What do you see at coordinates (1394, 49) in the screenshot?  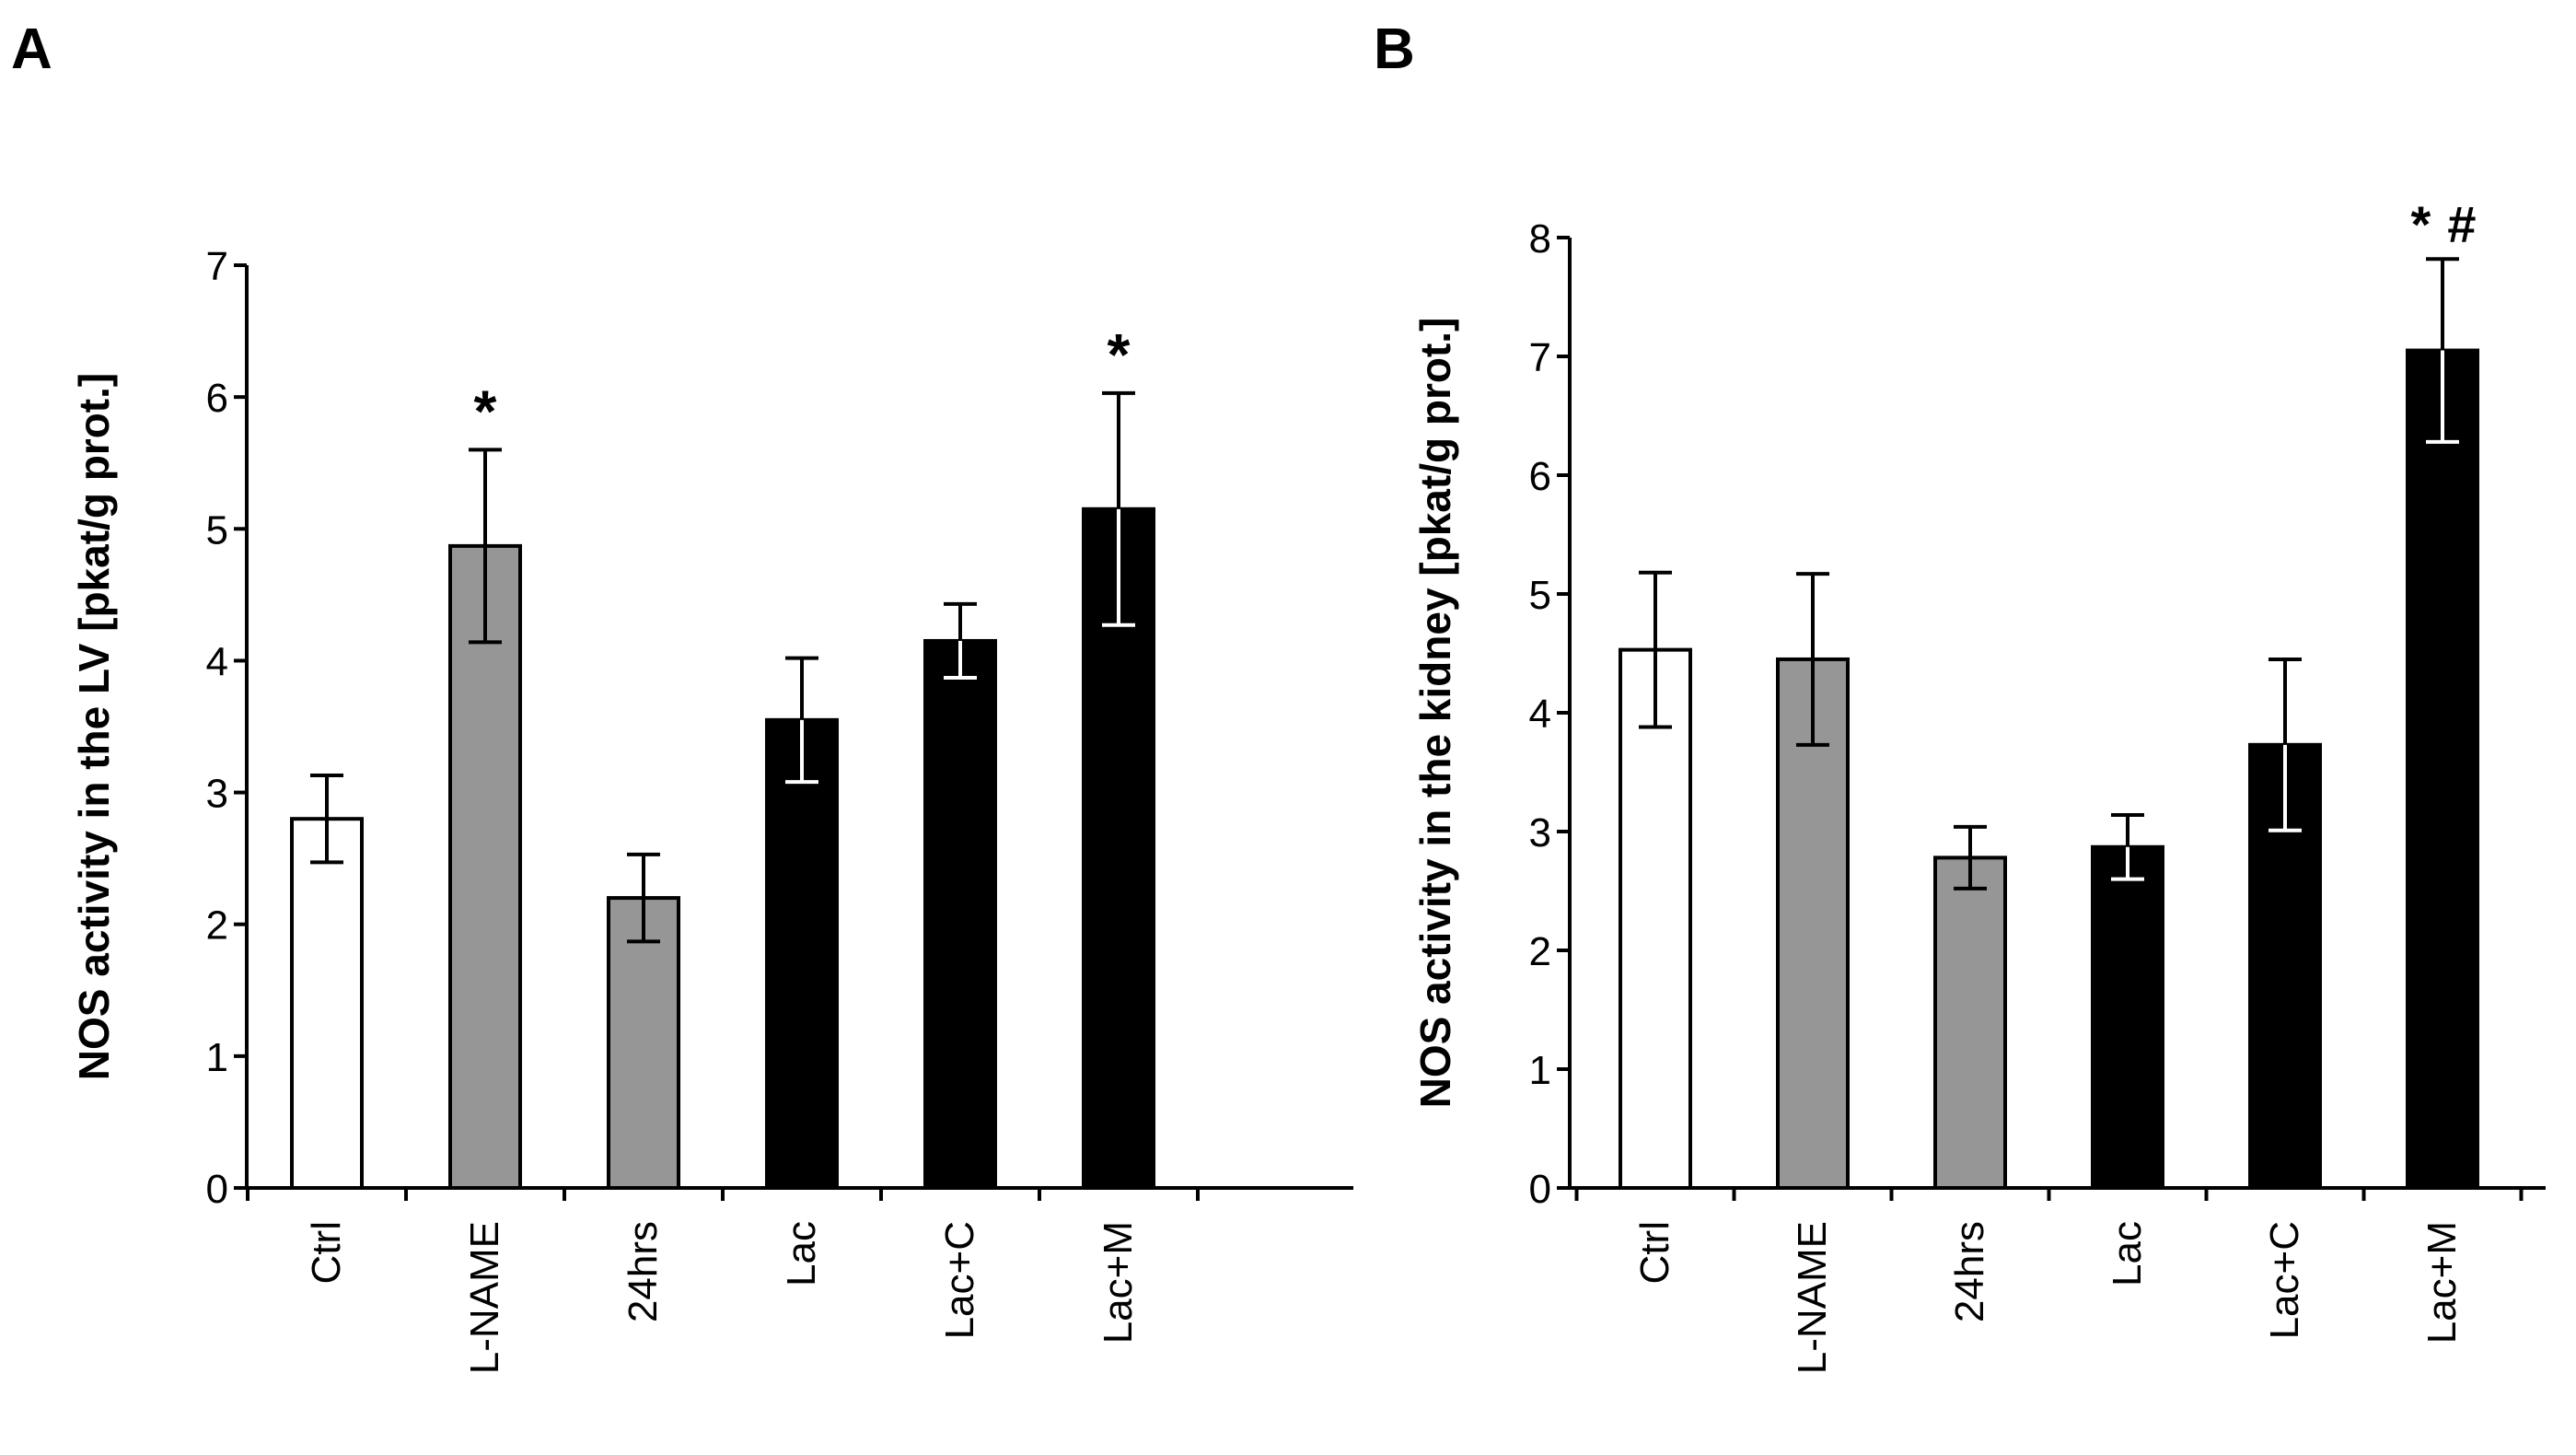 I see `panel-b-label: B` at bounding box center [1394, 49].